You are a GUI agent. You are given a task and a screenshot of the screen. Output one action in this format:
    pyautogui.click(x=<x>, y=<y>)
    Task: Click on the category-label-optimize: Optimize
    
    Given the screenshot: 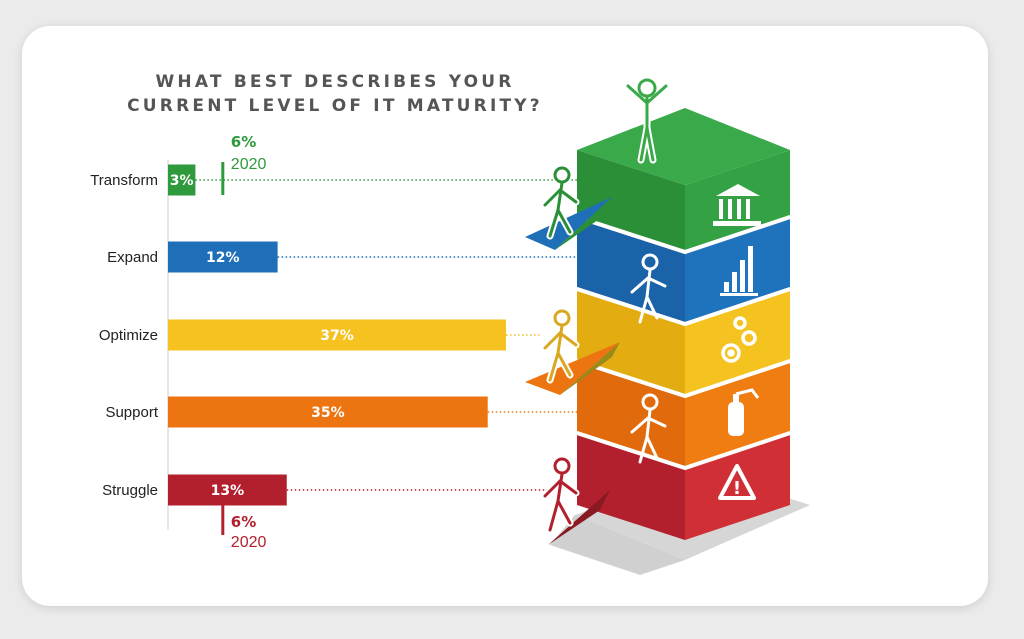 What is the action you would take?
    pyautogui.click(x=128, y=335)
    